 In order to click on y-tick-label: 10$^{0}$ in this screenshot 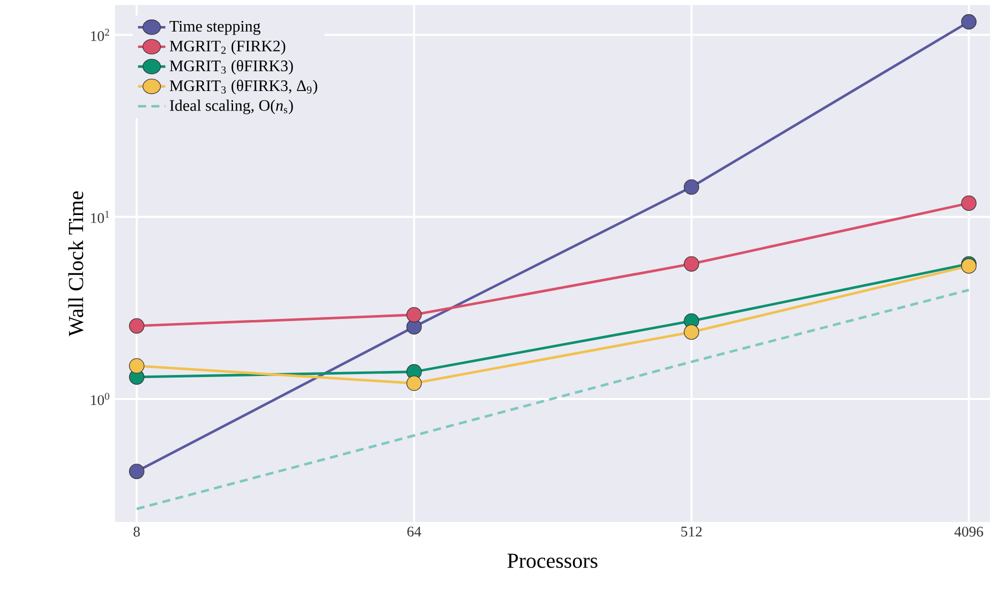, I will do `click(100, 399)`.